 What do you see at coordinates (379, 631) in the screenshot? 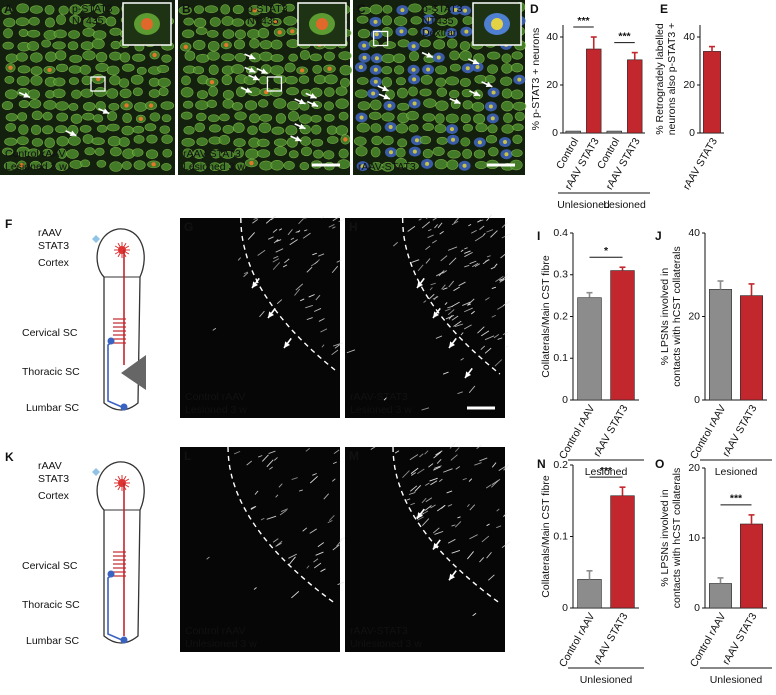
I see `caption: rAAV-STAT3` at bounding box center [379, 631].